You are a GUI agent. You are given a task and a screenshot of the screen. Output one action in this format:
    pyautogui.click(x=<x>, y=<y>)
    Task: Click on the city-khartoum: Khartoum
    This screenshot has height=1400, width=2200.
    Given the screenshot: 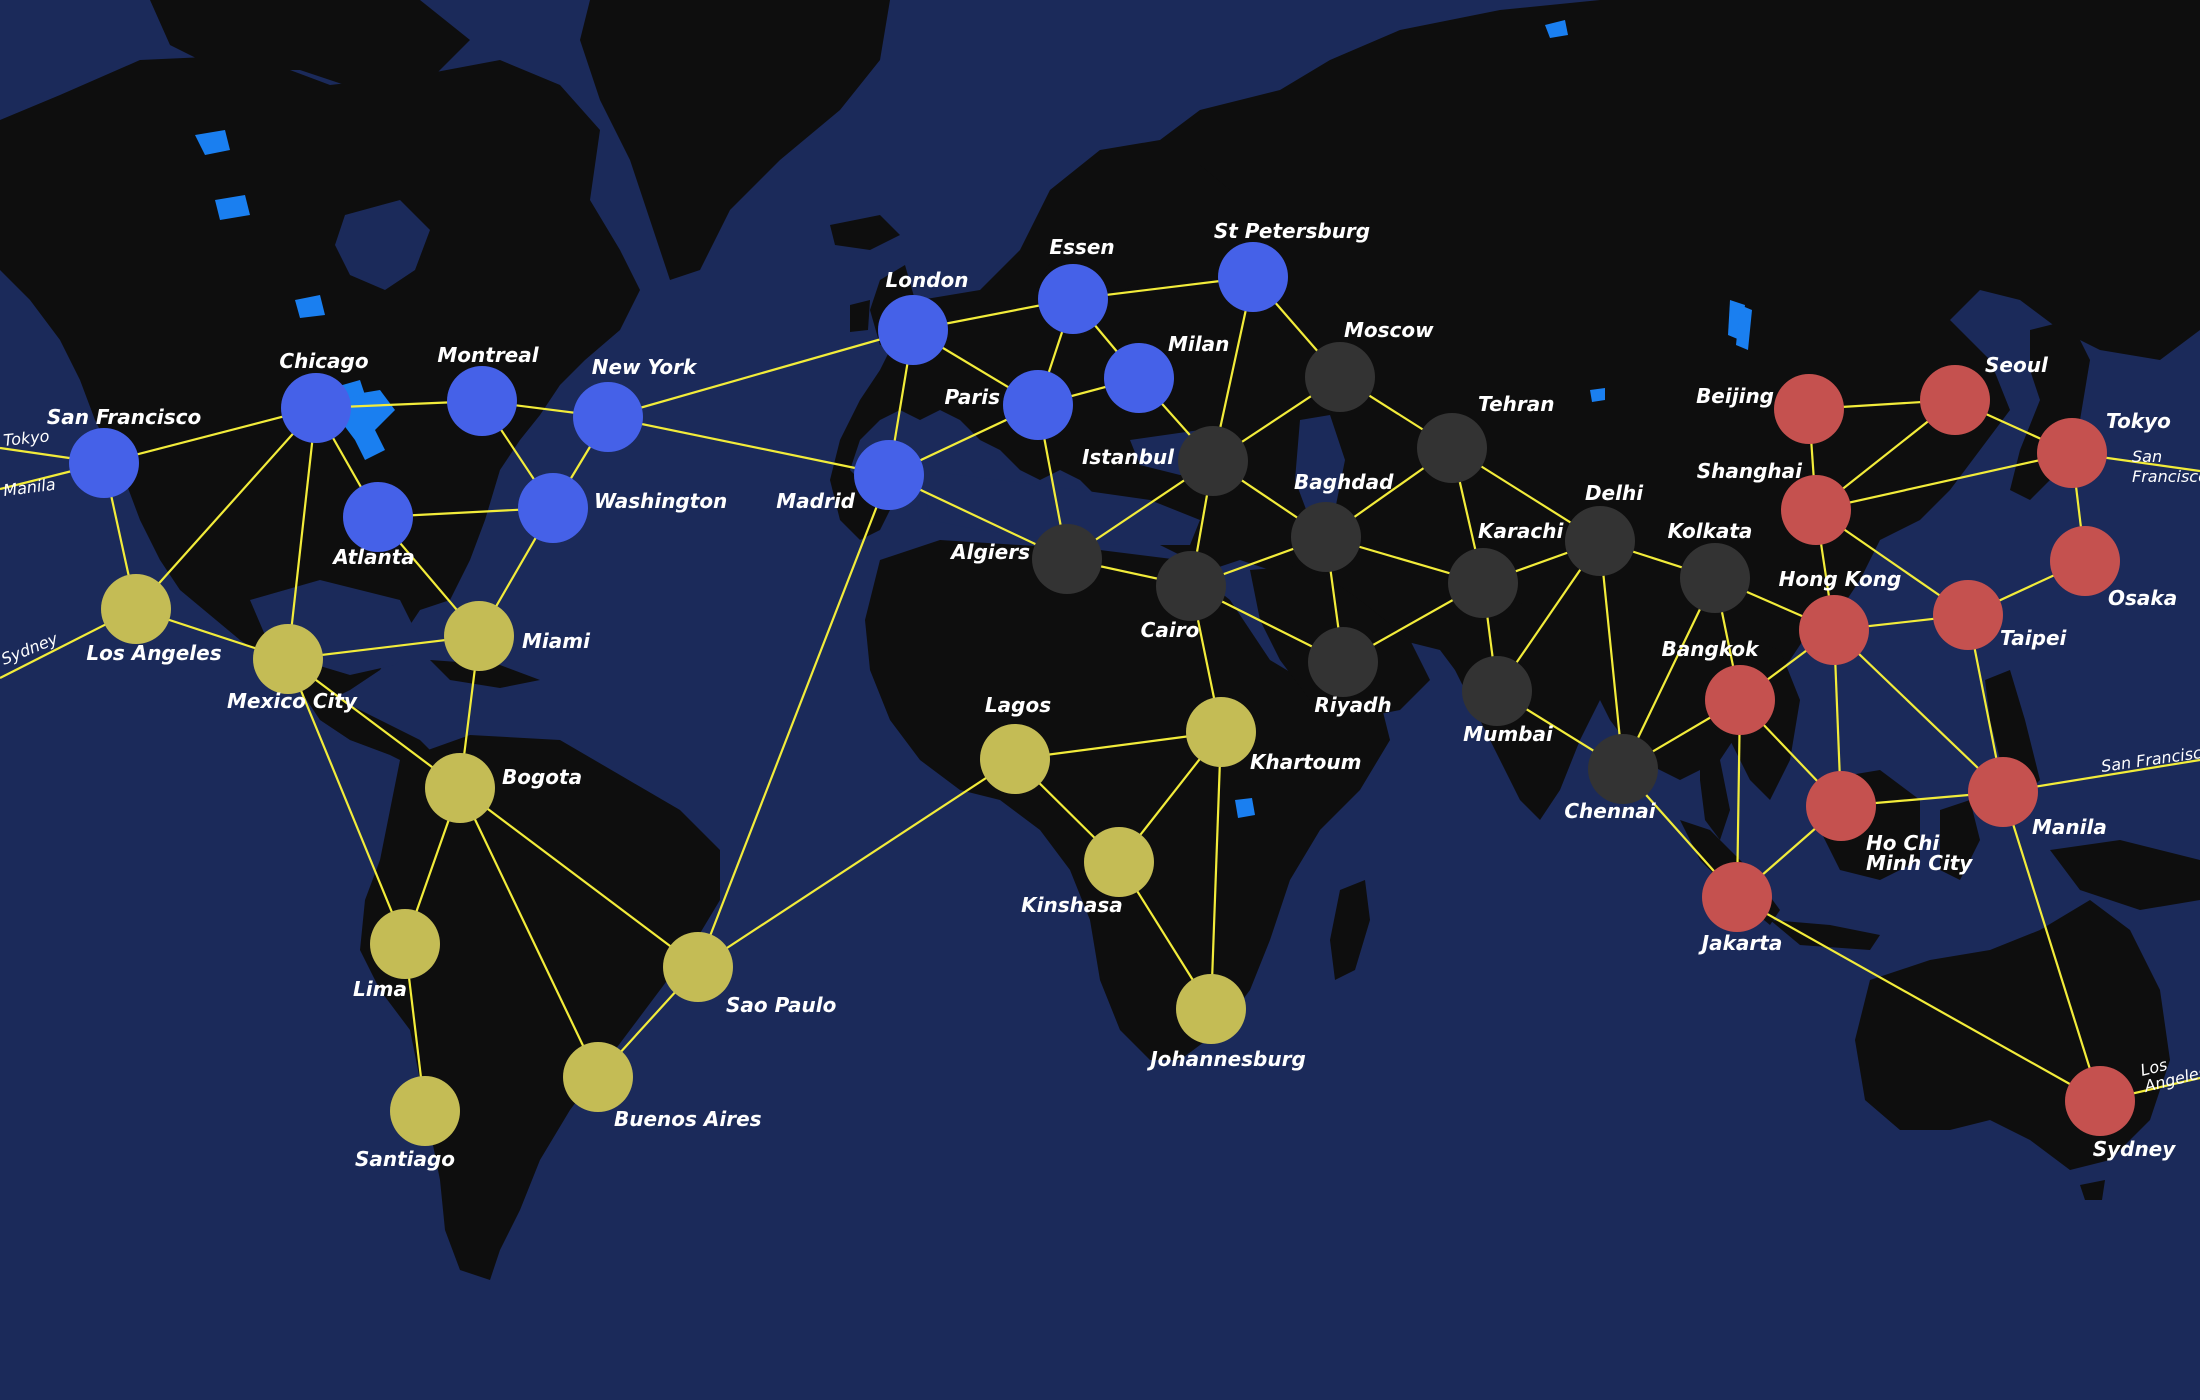 What is the action you would take?
    pyautogui.click(x=1273, y=735)
    